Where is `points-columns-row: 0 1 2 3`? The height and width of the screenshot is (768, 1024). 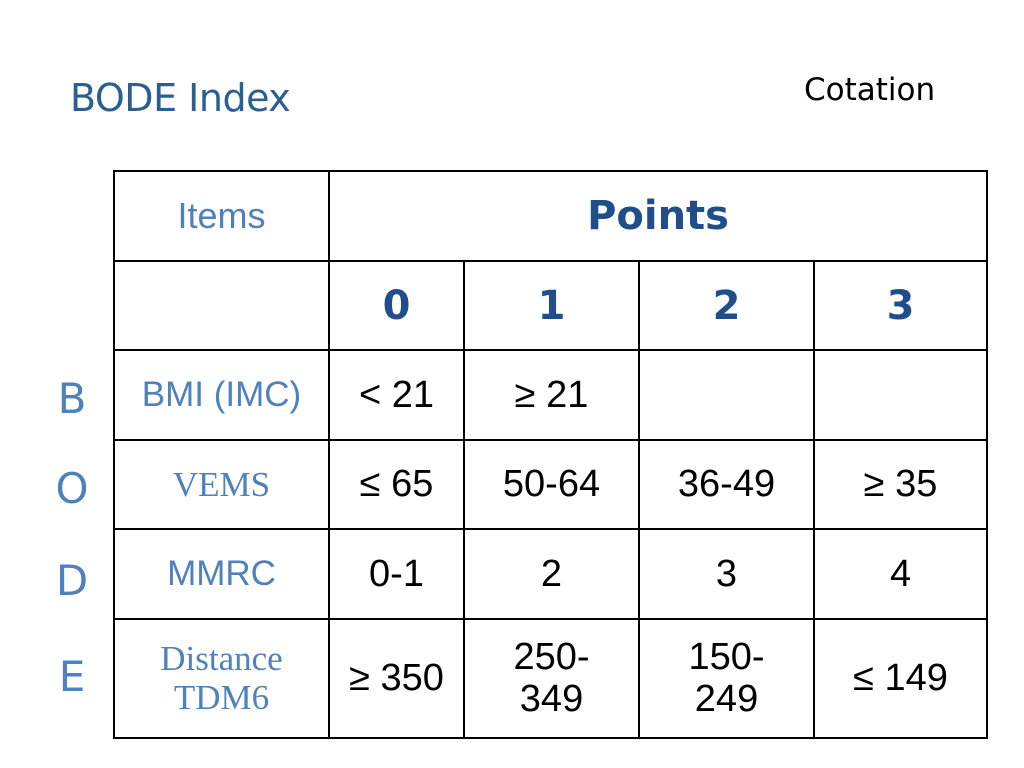 points-columns-row: 0 1 2 3 is located at coordinates (551, 305).